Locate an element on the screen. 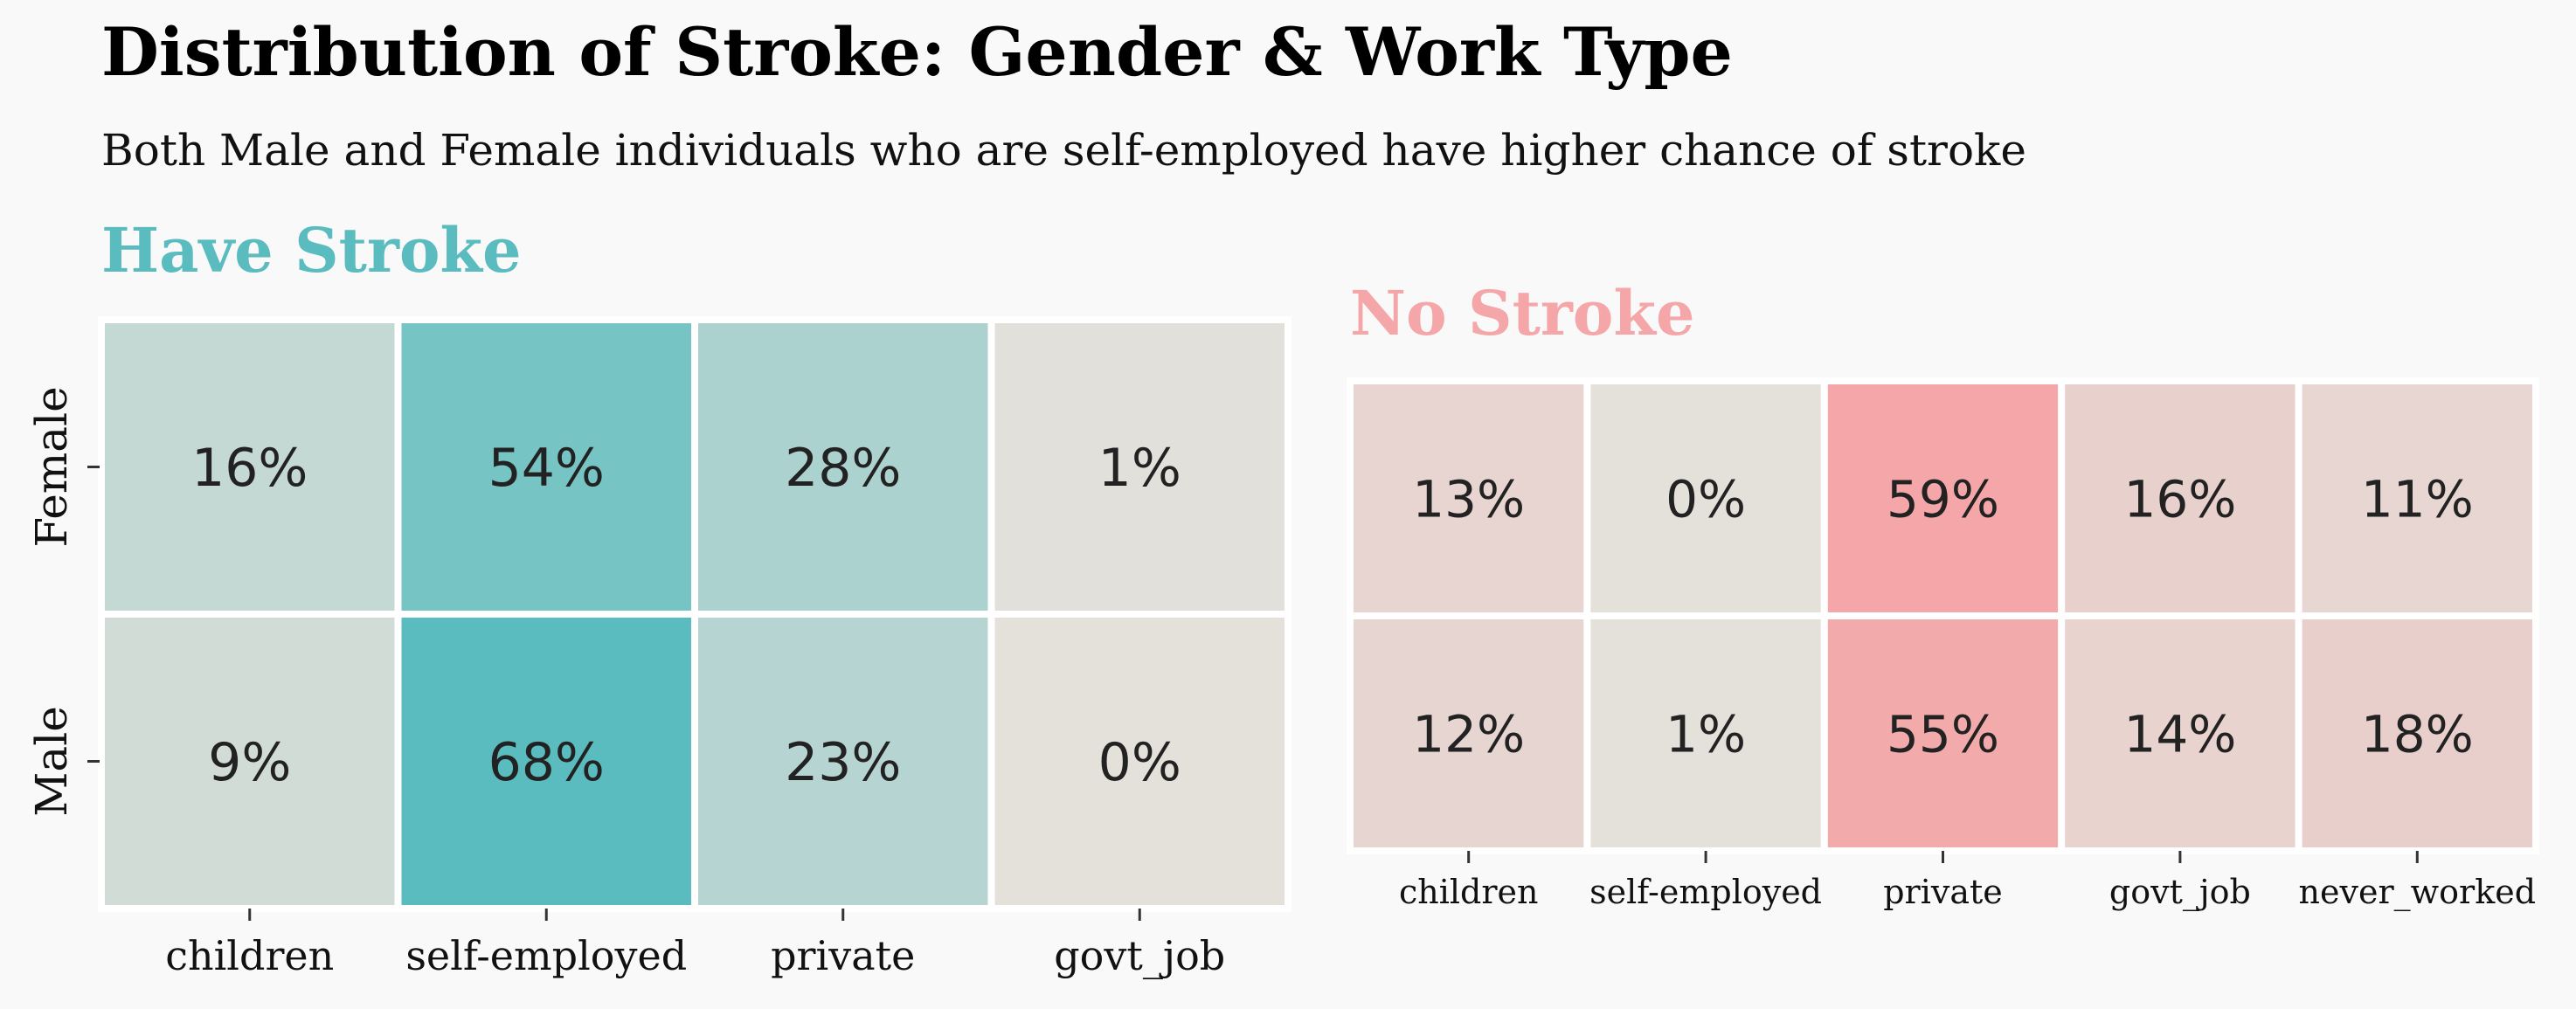  cell-value-label: 11% is located at coordinates (2417, 499).